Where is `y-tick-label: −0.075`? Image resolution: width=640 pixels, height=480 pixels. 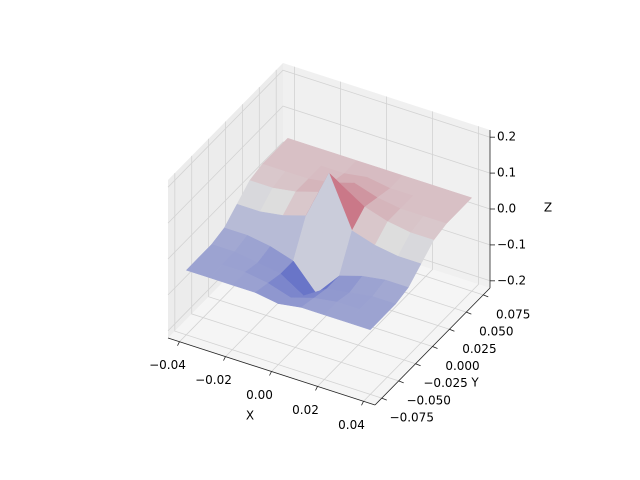 y-tick-label: −0.075 is located at coordinates (412, 418).